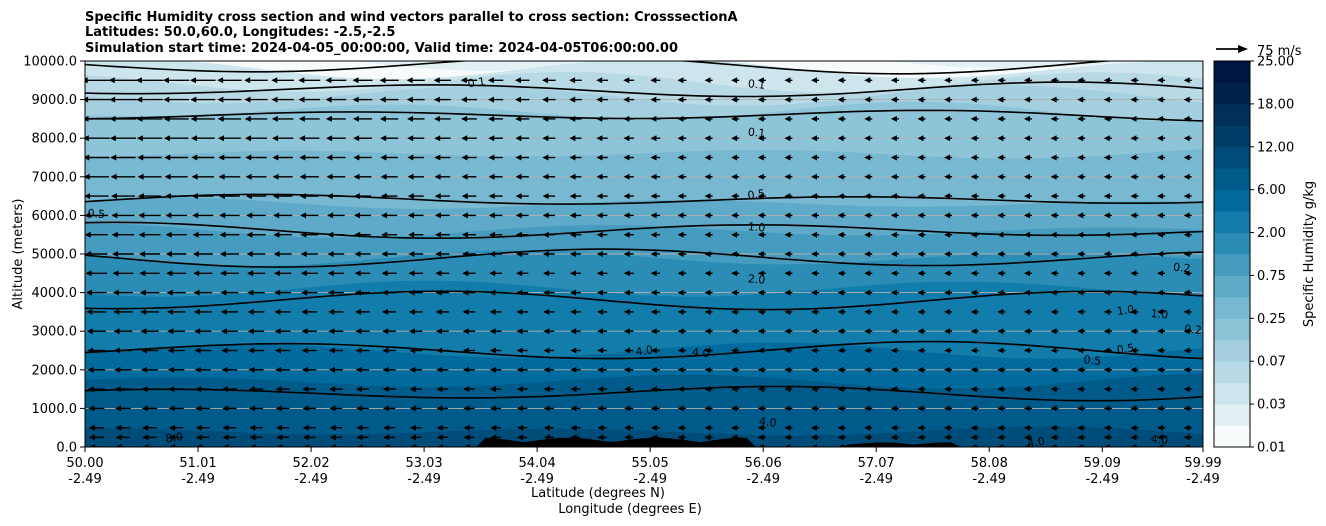 Image resolution: width=1326 pixels, height=526 pixels. What do you see at coordinates (84, 463) in the screenshot?
I see `x-tick-label-lat: 50.00` at bounding box center [84, 463].